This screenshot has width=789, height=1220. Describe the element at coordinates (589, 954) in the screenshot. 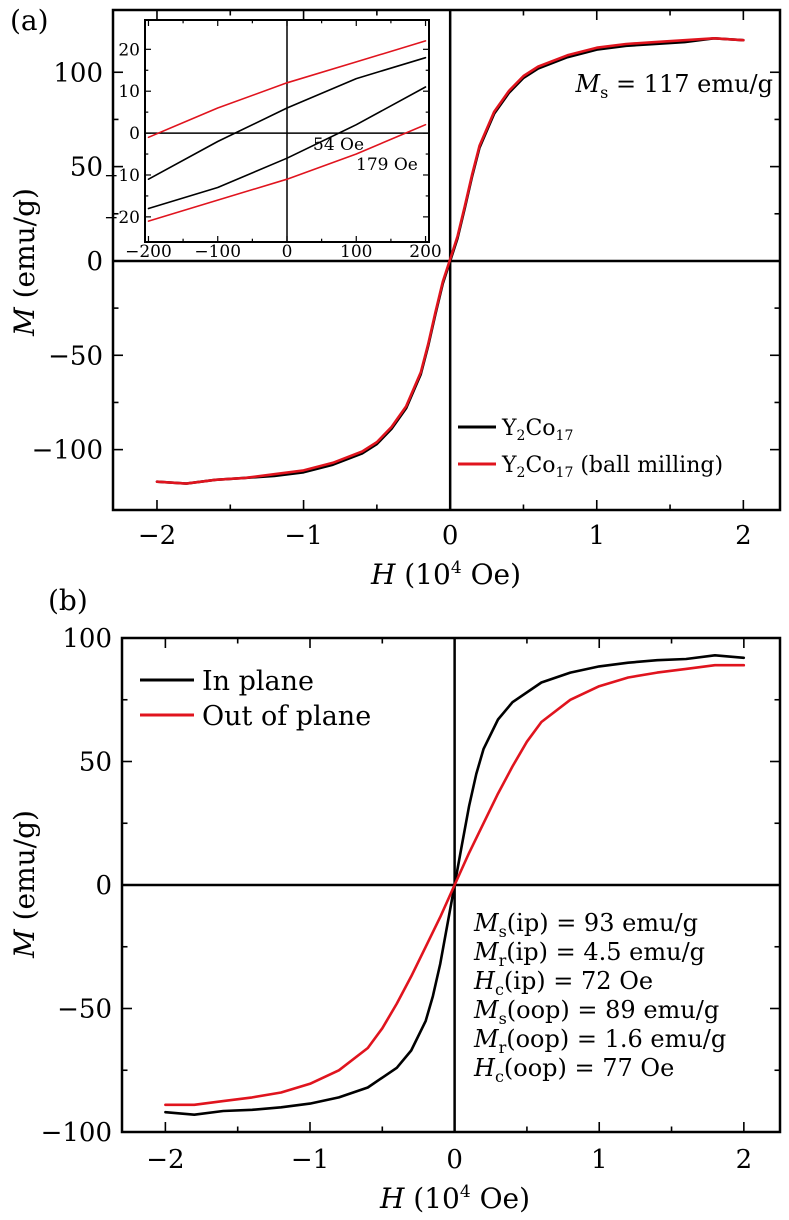

I see `param-mr-ip: Mr(ip) = 4.5 emu/g` at that location.